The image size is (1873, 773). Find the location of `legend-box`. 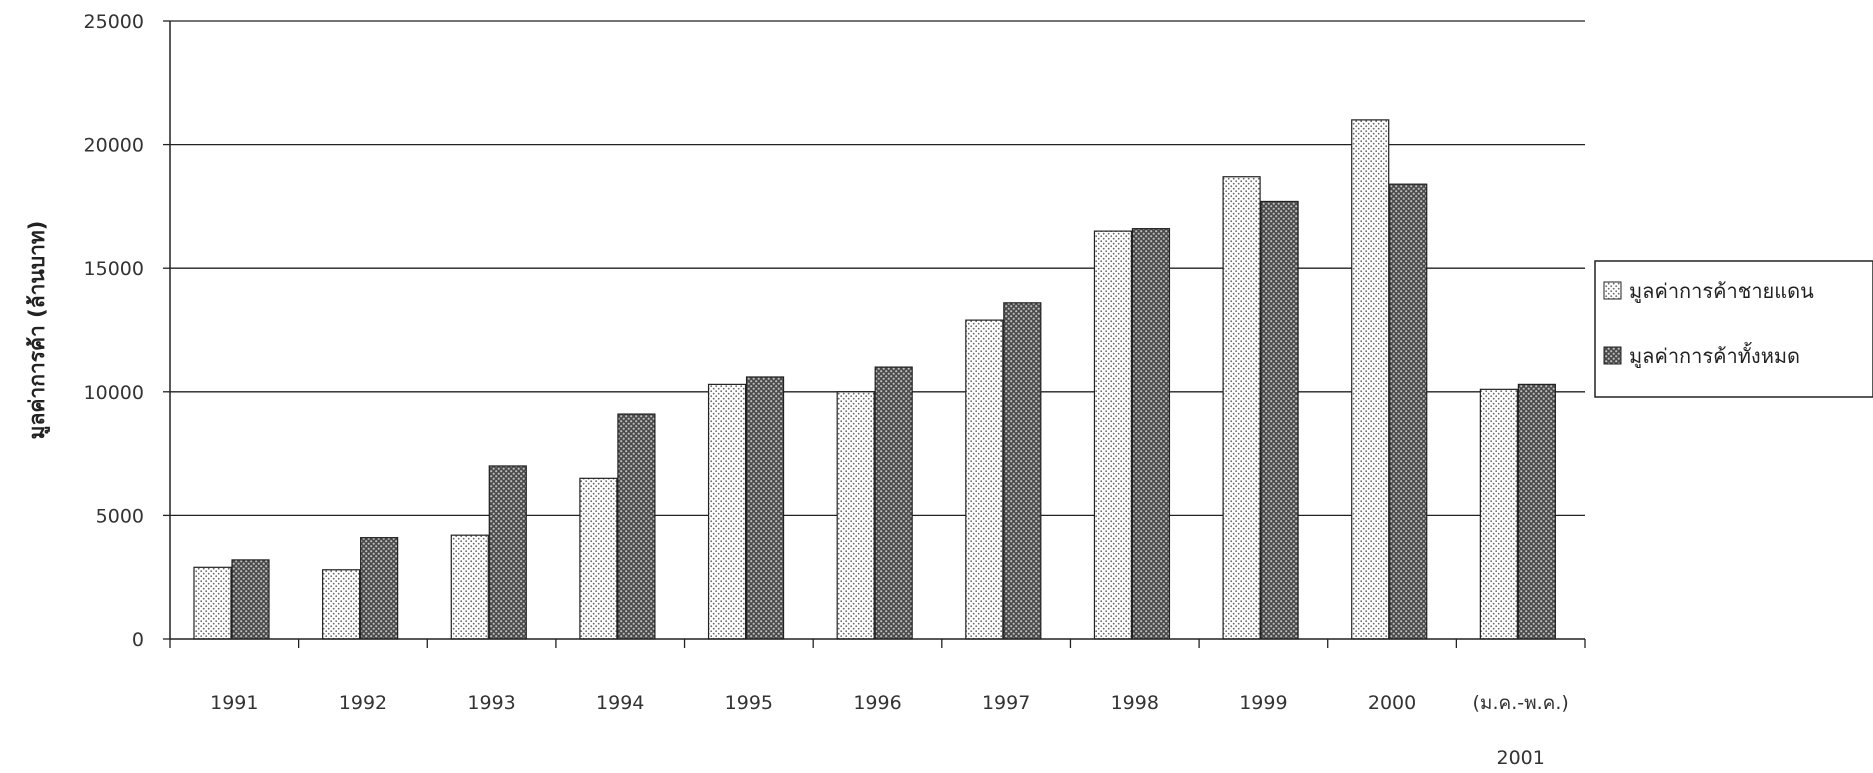

legend-box is located at coordinates (1733, 329).